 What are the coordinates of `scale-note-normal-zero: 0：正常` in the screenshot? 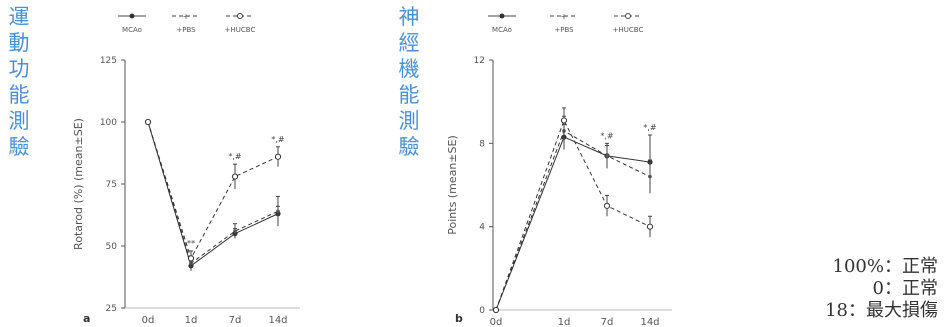 It's located at (905, 288).